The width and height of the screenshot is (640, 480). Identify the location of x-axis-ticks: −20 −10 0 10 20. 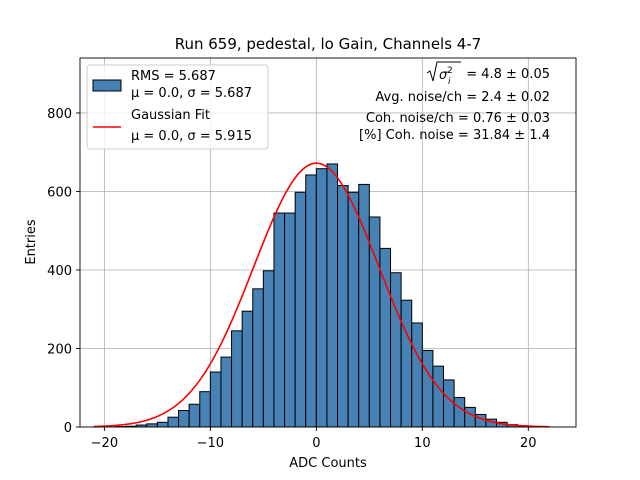
(314, 439).